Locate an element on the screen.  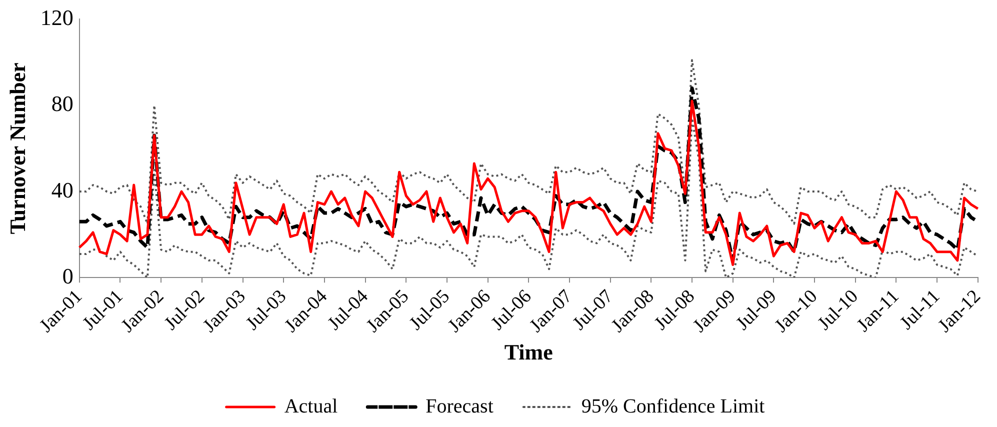
y-axis-title: Turnover Number is located at coordinates (17, 148).